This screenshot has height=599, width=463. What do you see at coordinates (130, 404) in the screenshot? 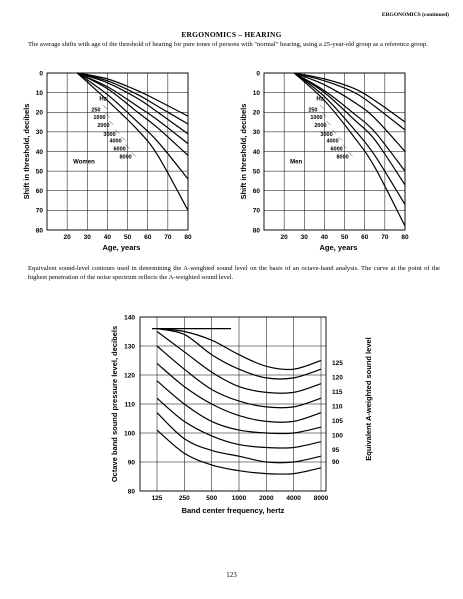
I see `y-tick-label: 110` at bounding box center [130, 404].